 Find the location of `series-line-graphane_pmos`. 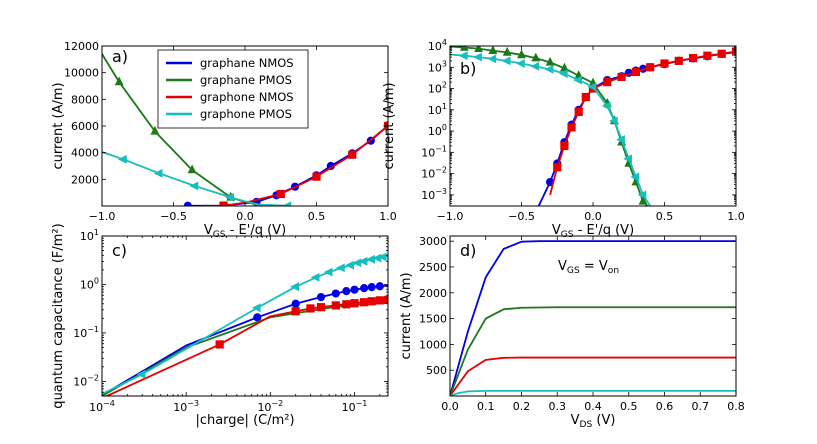

series-line-graphane_pmos is located at coordinates (593, 351).